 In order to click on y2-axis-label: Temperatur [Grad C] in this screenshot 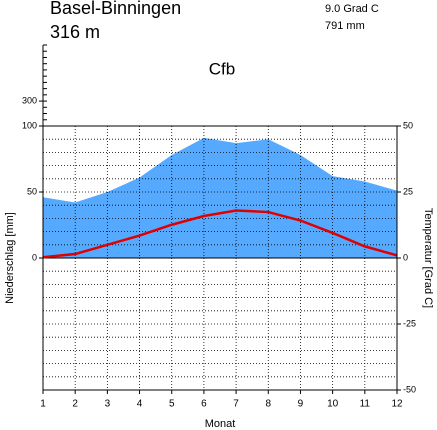, I will do `click(428, 258)`.